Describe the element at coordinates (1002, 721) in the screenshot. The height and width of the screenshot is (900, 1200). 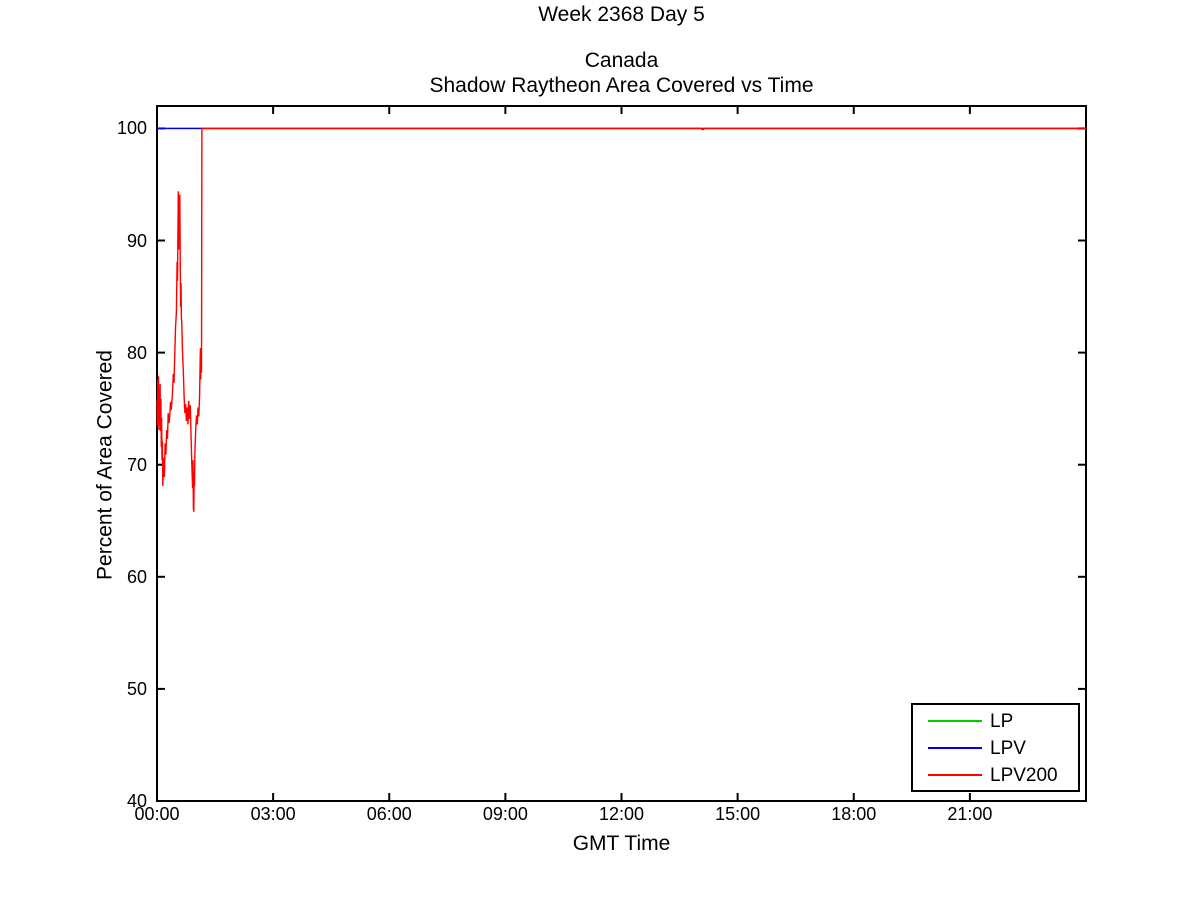
I see `legend-label-lp: LP` at that location.